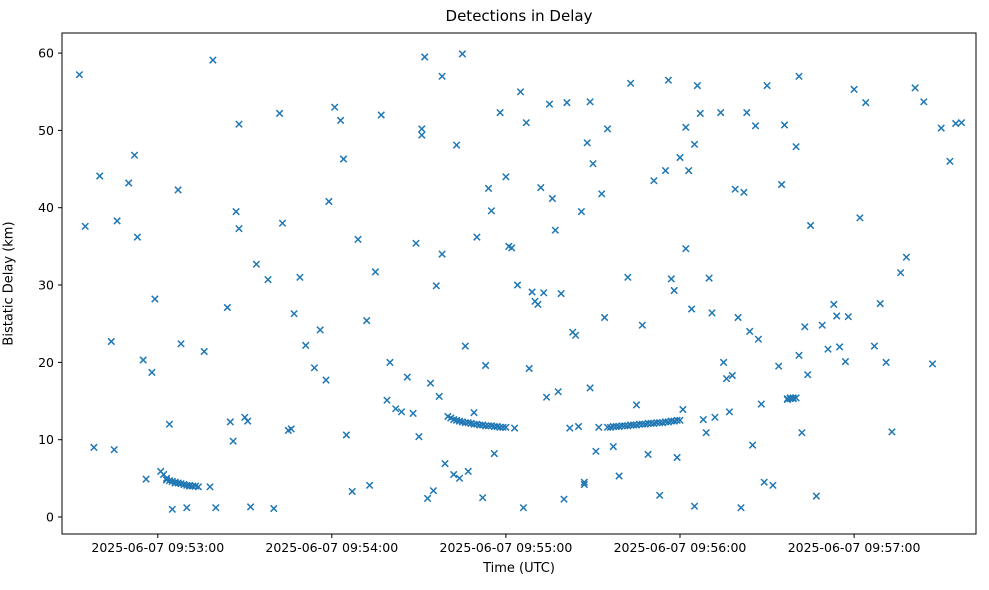 The height and width of the screenshot is (590, 989). Describe the element at coordinates (46, 130) in the screenshot. I see `svg-text: 50` at that location.